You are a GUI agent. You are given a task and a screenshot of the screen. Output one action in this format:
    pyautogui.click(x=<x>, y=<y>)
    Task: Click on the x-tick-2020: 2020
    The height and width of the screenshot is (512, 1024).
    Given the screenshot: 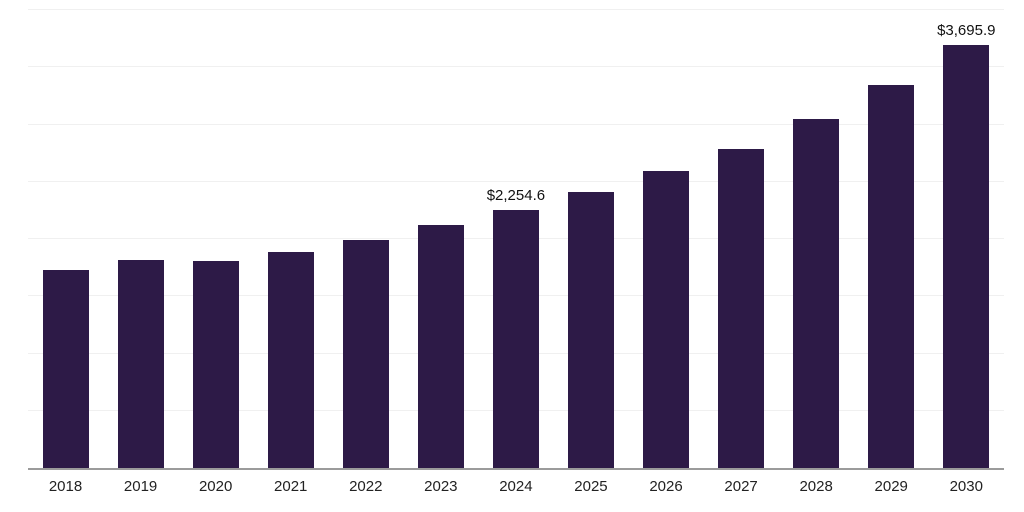 What is the action you would take?
    pyautogui.click(x=215, y=486)
    